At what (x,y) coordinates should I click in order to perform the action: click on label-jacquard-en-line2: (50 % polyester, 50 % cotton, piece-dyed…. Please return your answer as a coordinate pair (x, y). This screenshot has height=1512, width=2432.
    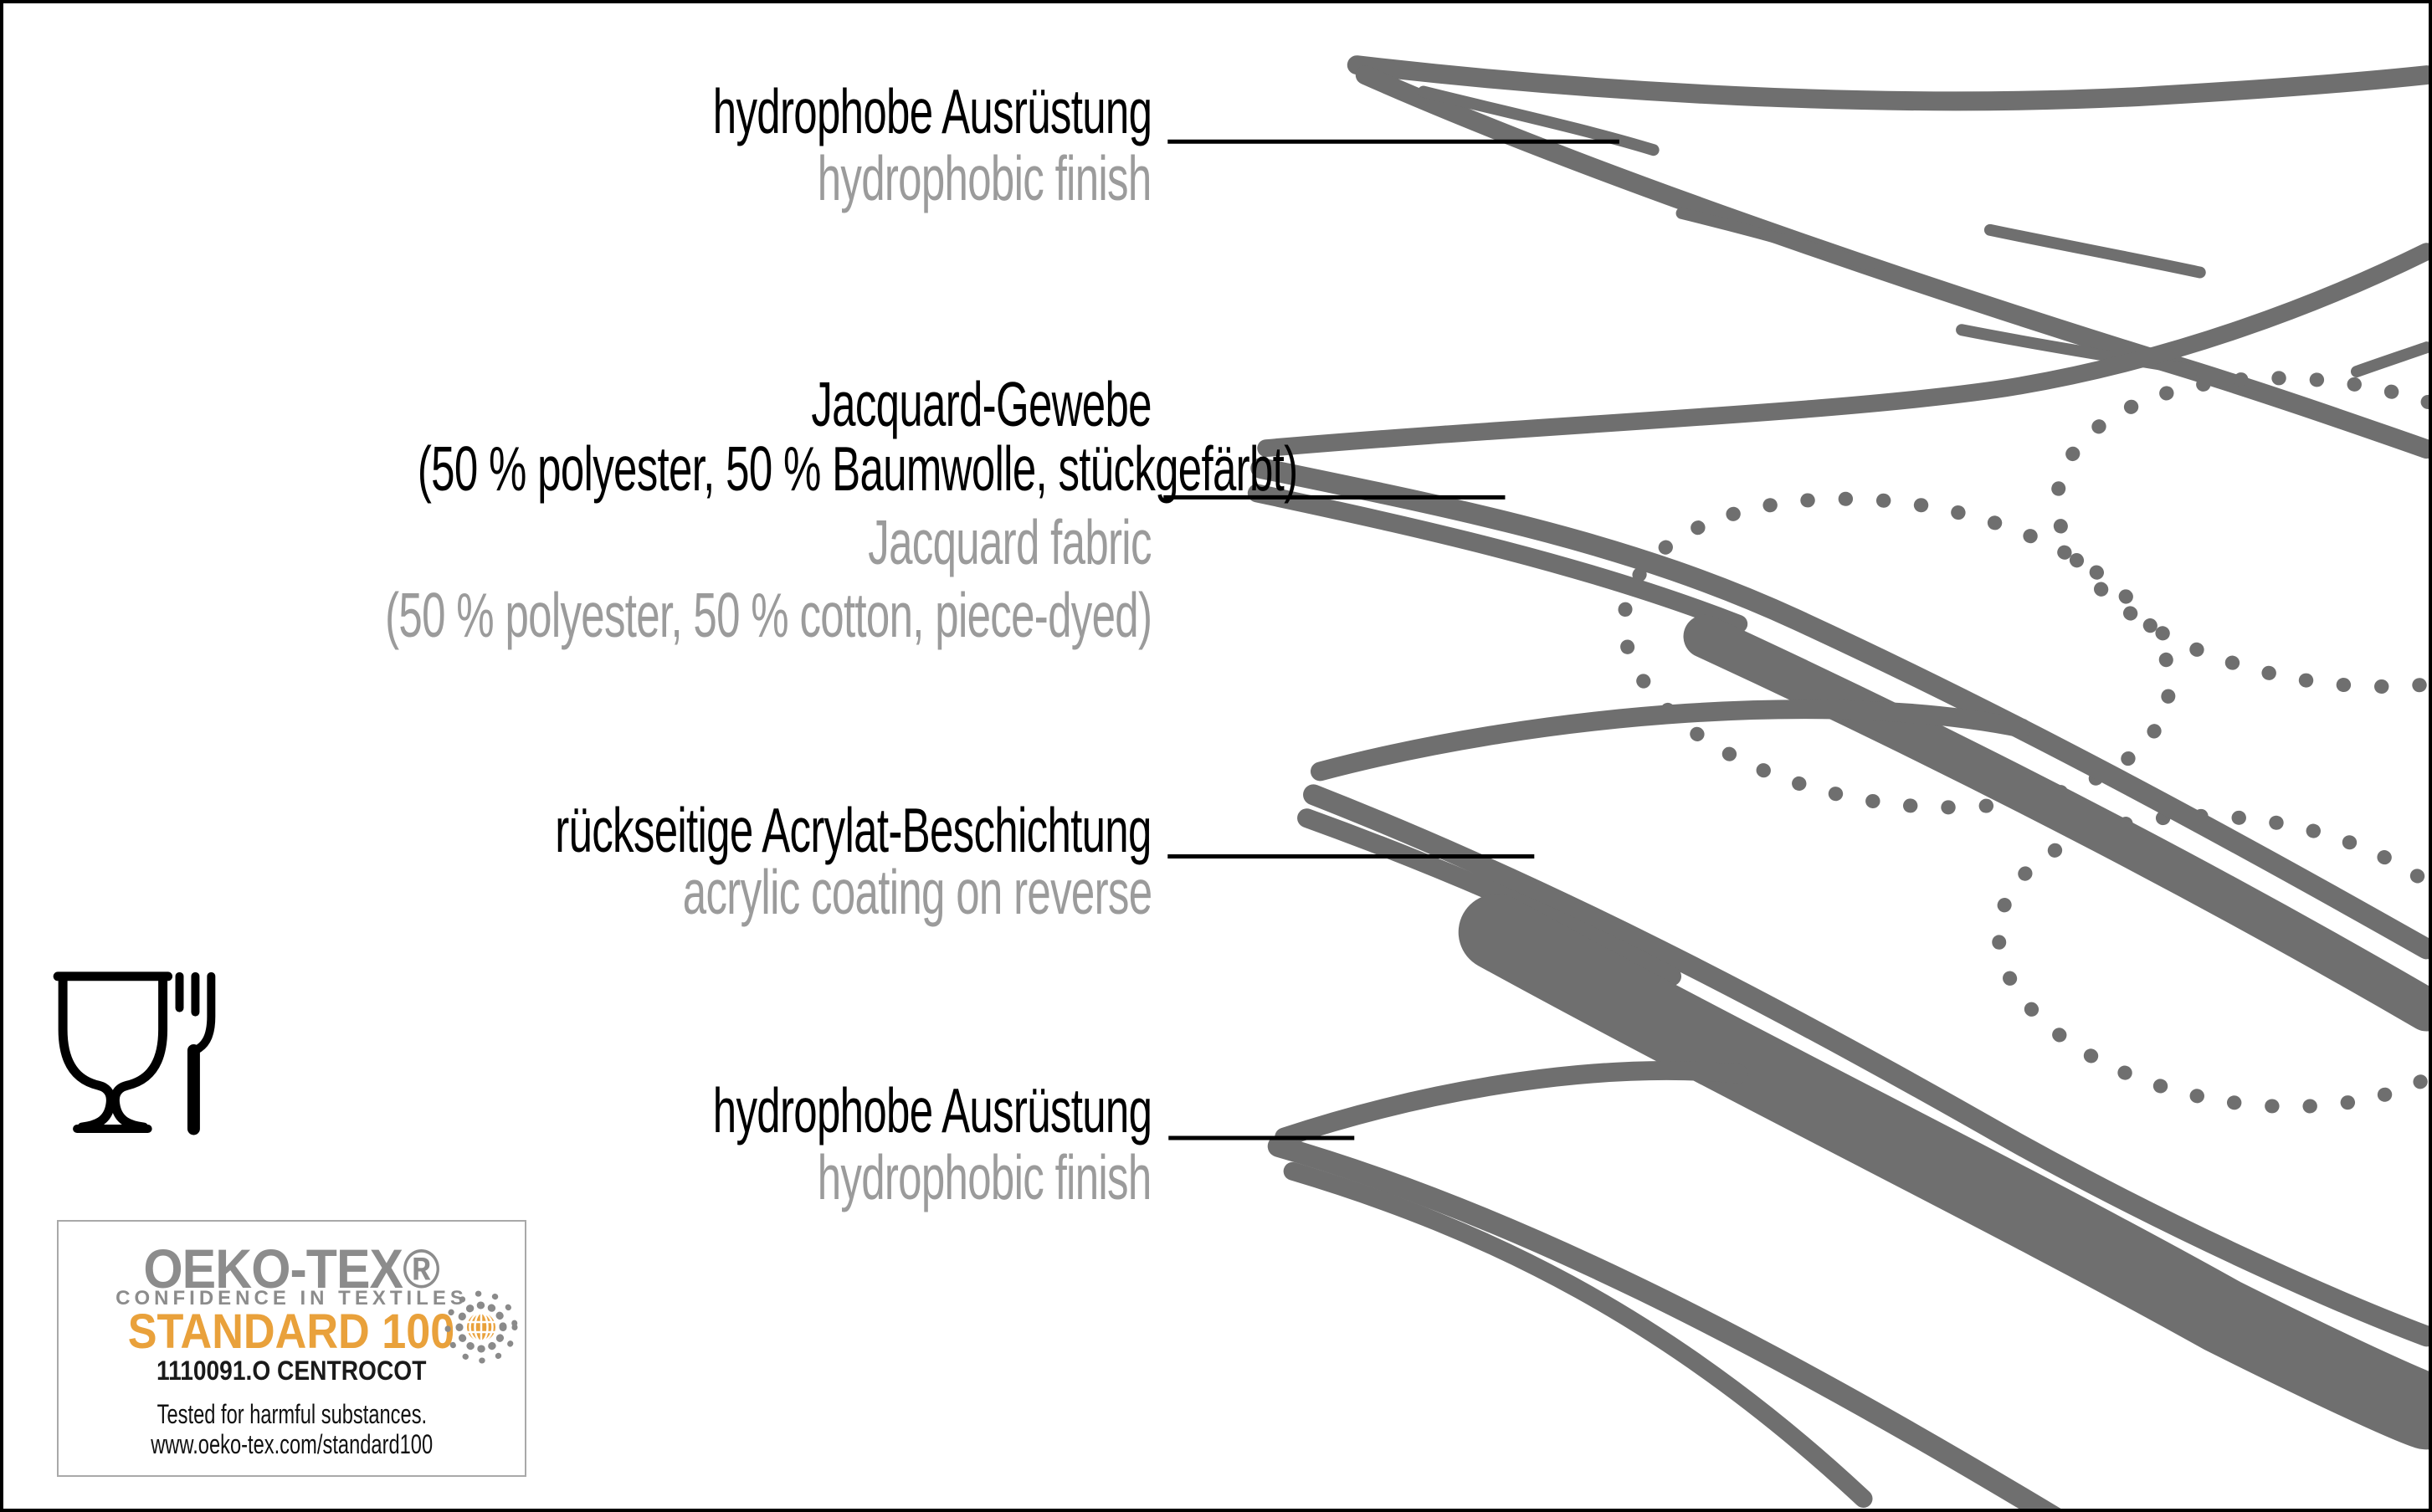
    Looking at the image, I should click on (768, 615).